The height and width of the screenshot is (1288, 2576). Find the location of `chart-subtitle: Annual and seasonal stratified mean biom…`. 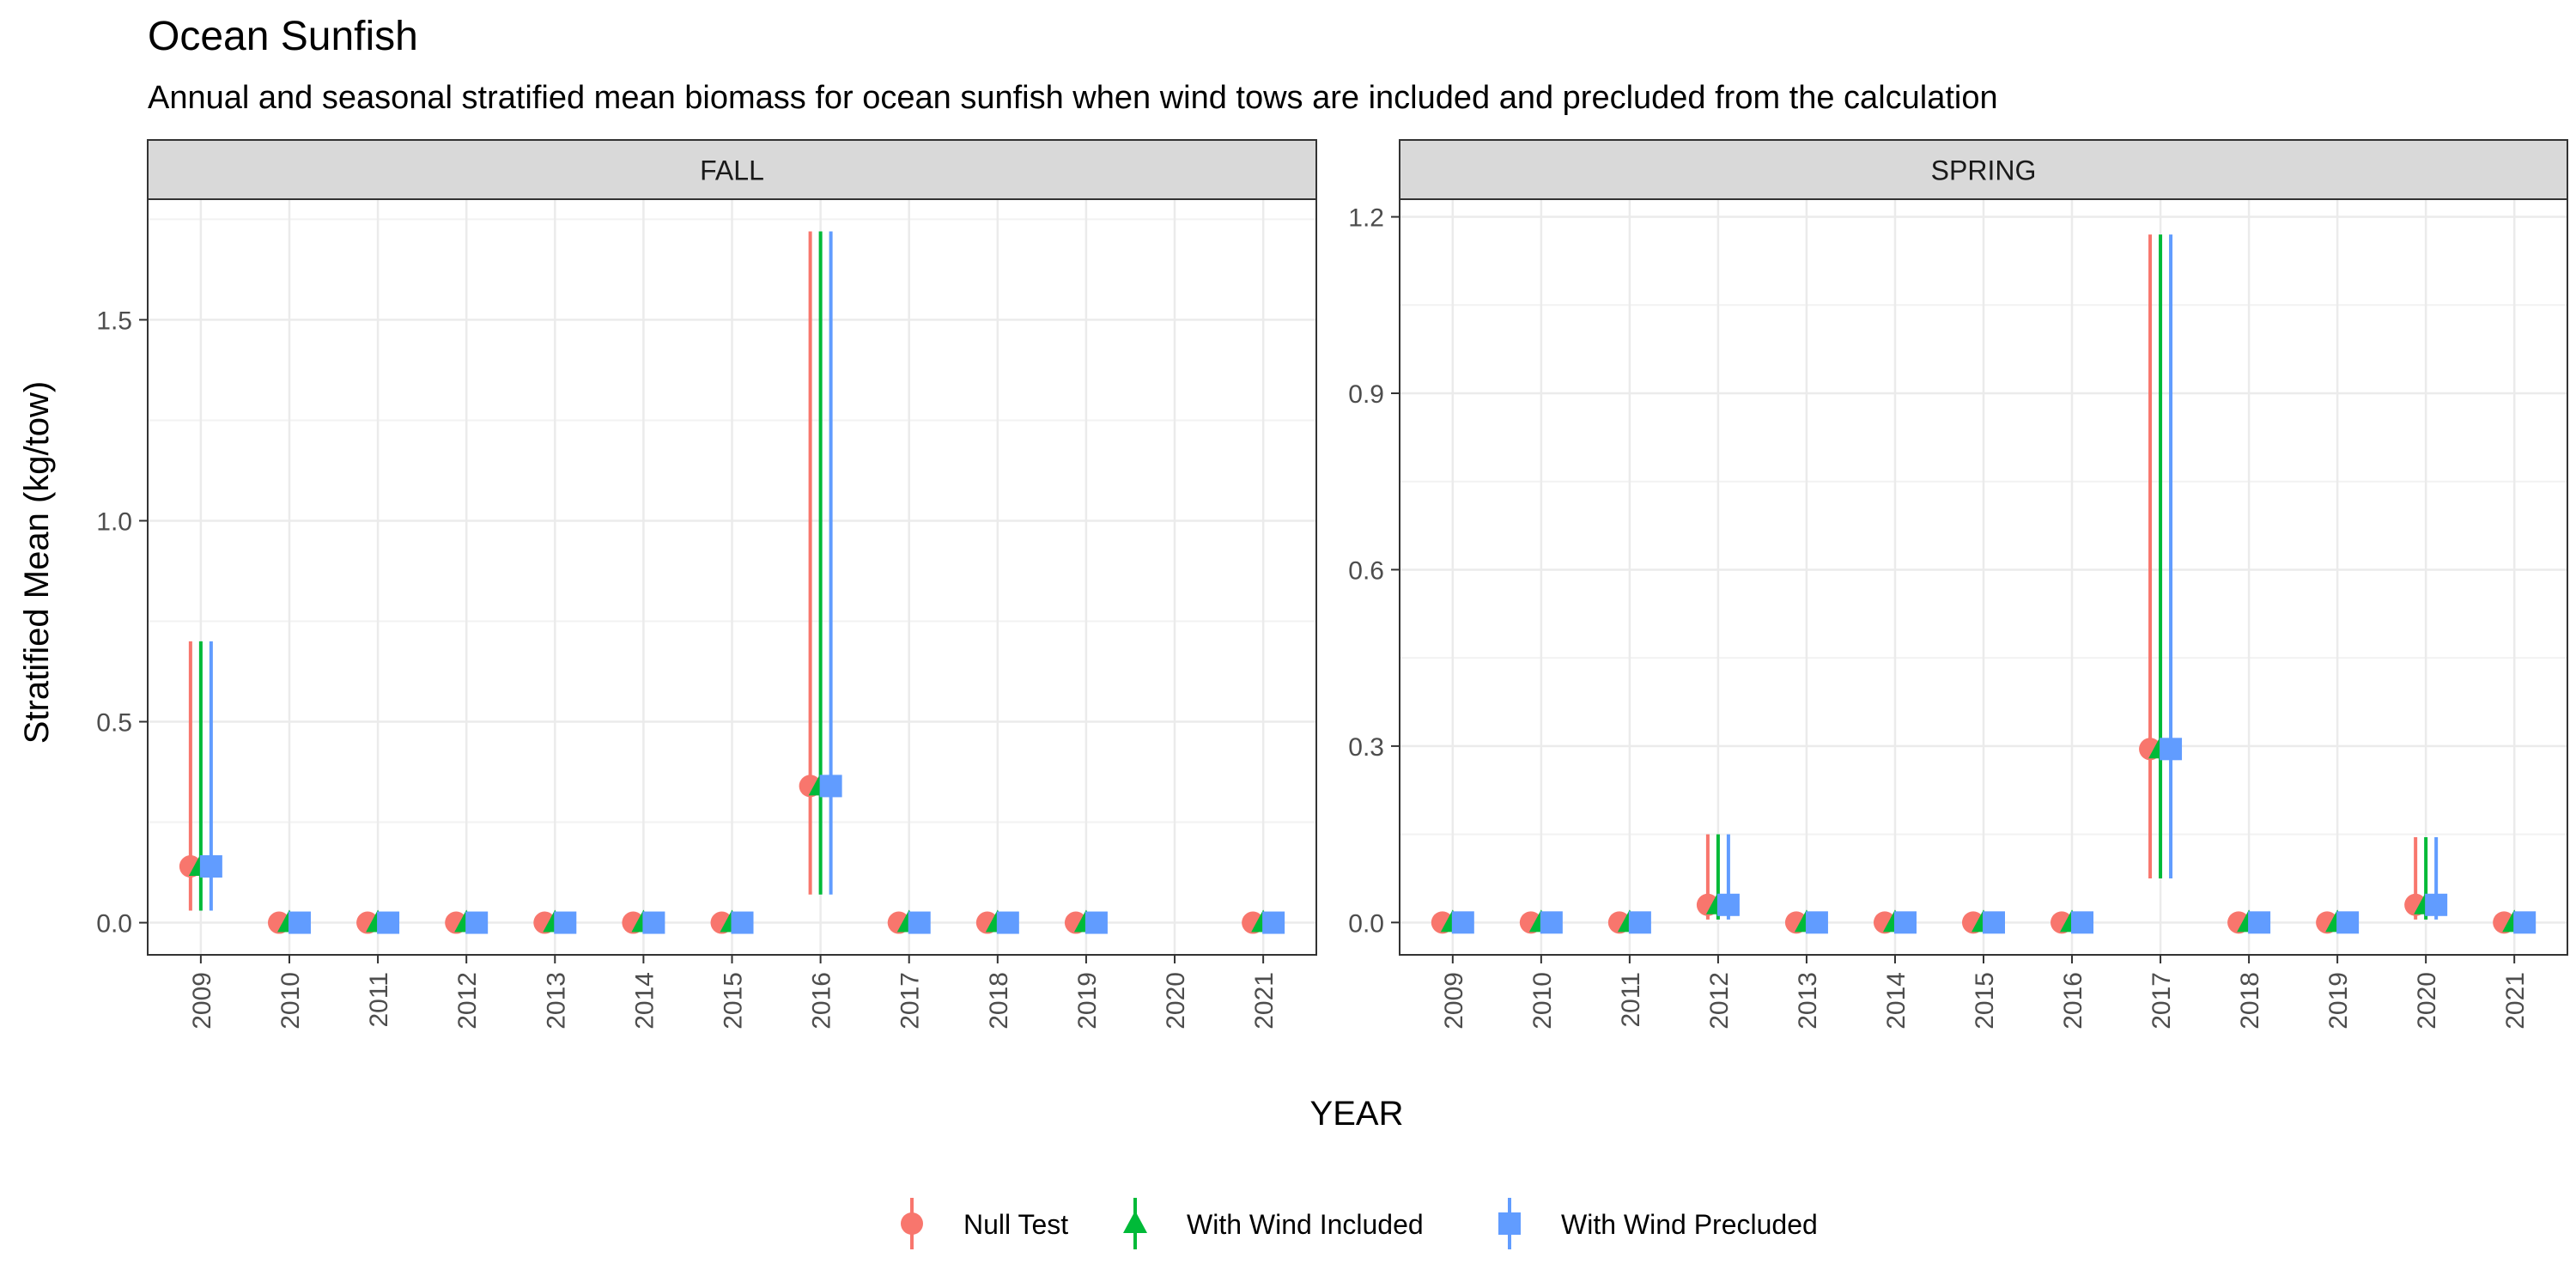

chart-subtitle: Annual and seasonal stratified mean biom… is located at coordinates (1073, 98).